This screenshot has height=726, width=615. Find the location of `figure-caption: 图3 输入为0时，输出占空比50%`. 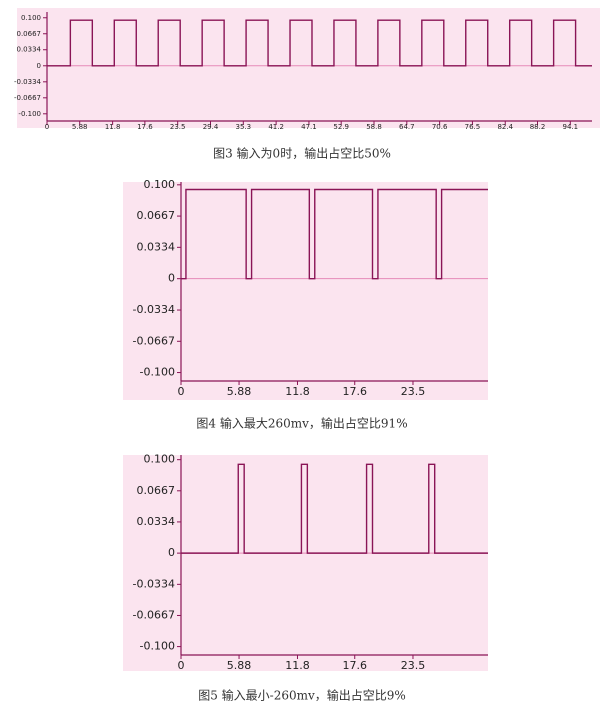

figure-caption: 图3 输入为0时，输出占空比50% is located at coordinates (302, 153).